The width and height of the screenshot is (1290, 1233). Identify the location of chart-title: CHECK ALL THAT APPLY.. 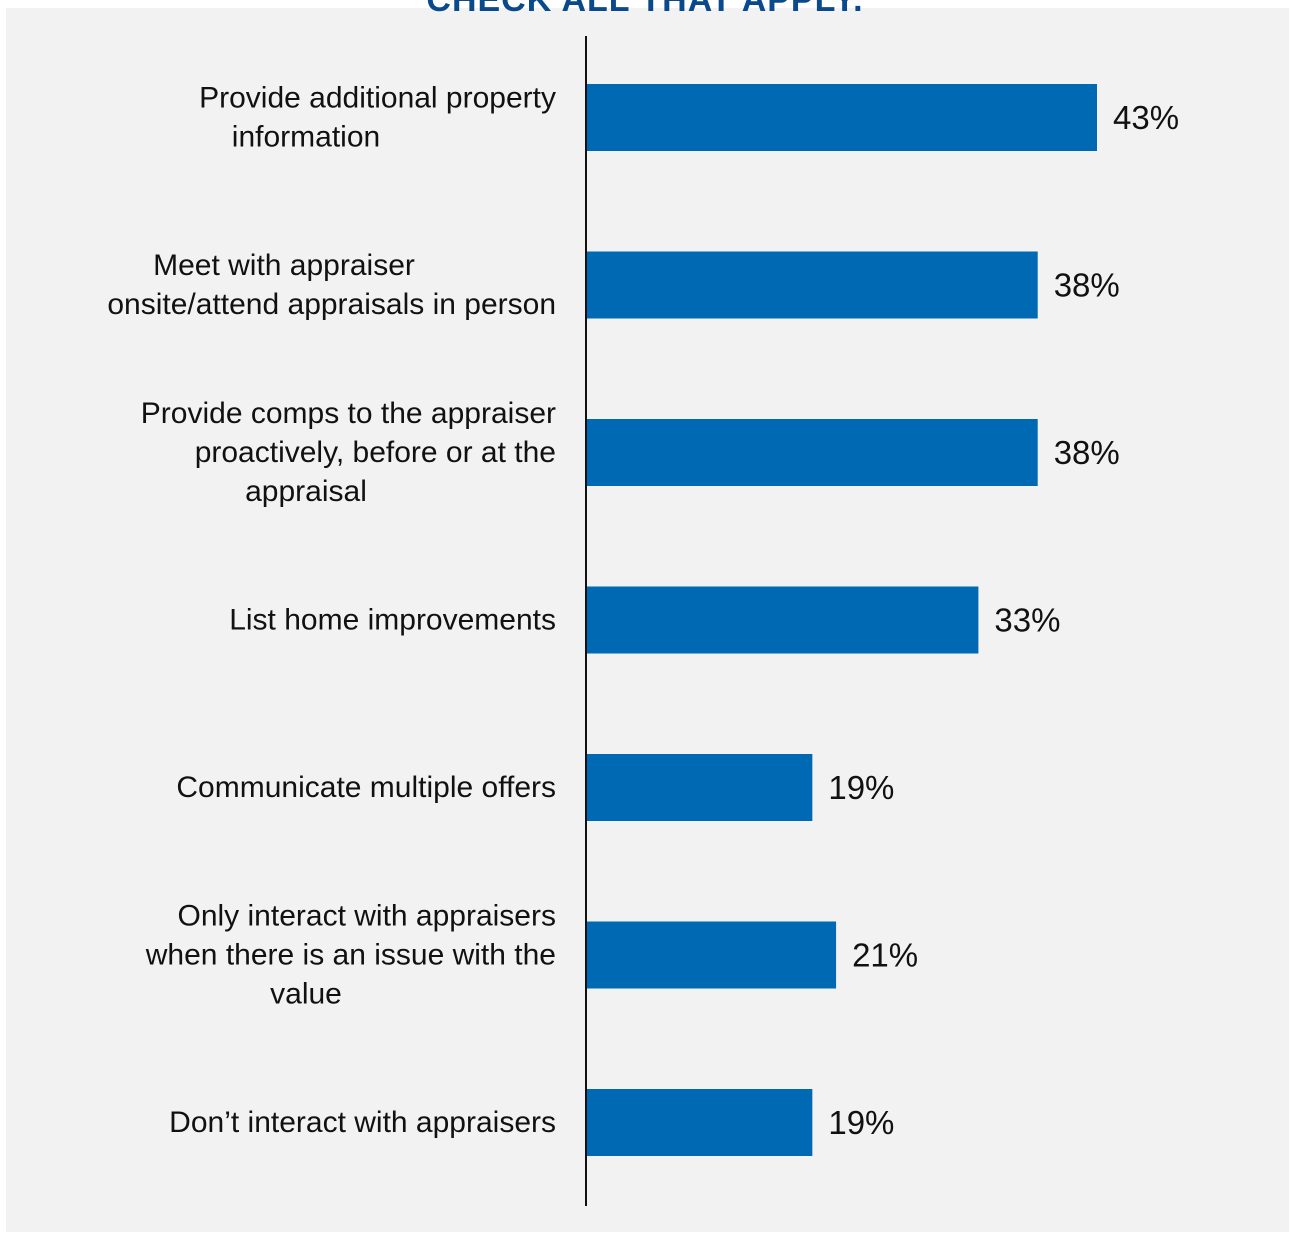
(645, 9).